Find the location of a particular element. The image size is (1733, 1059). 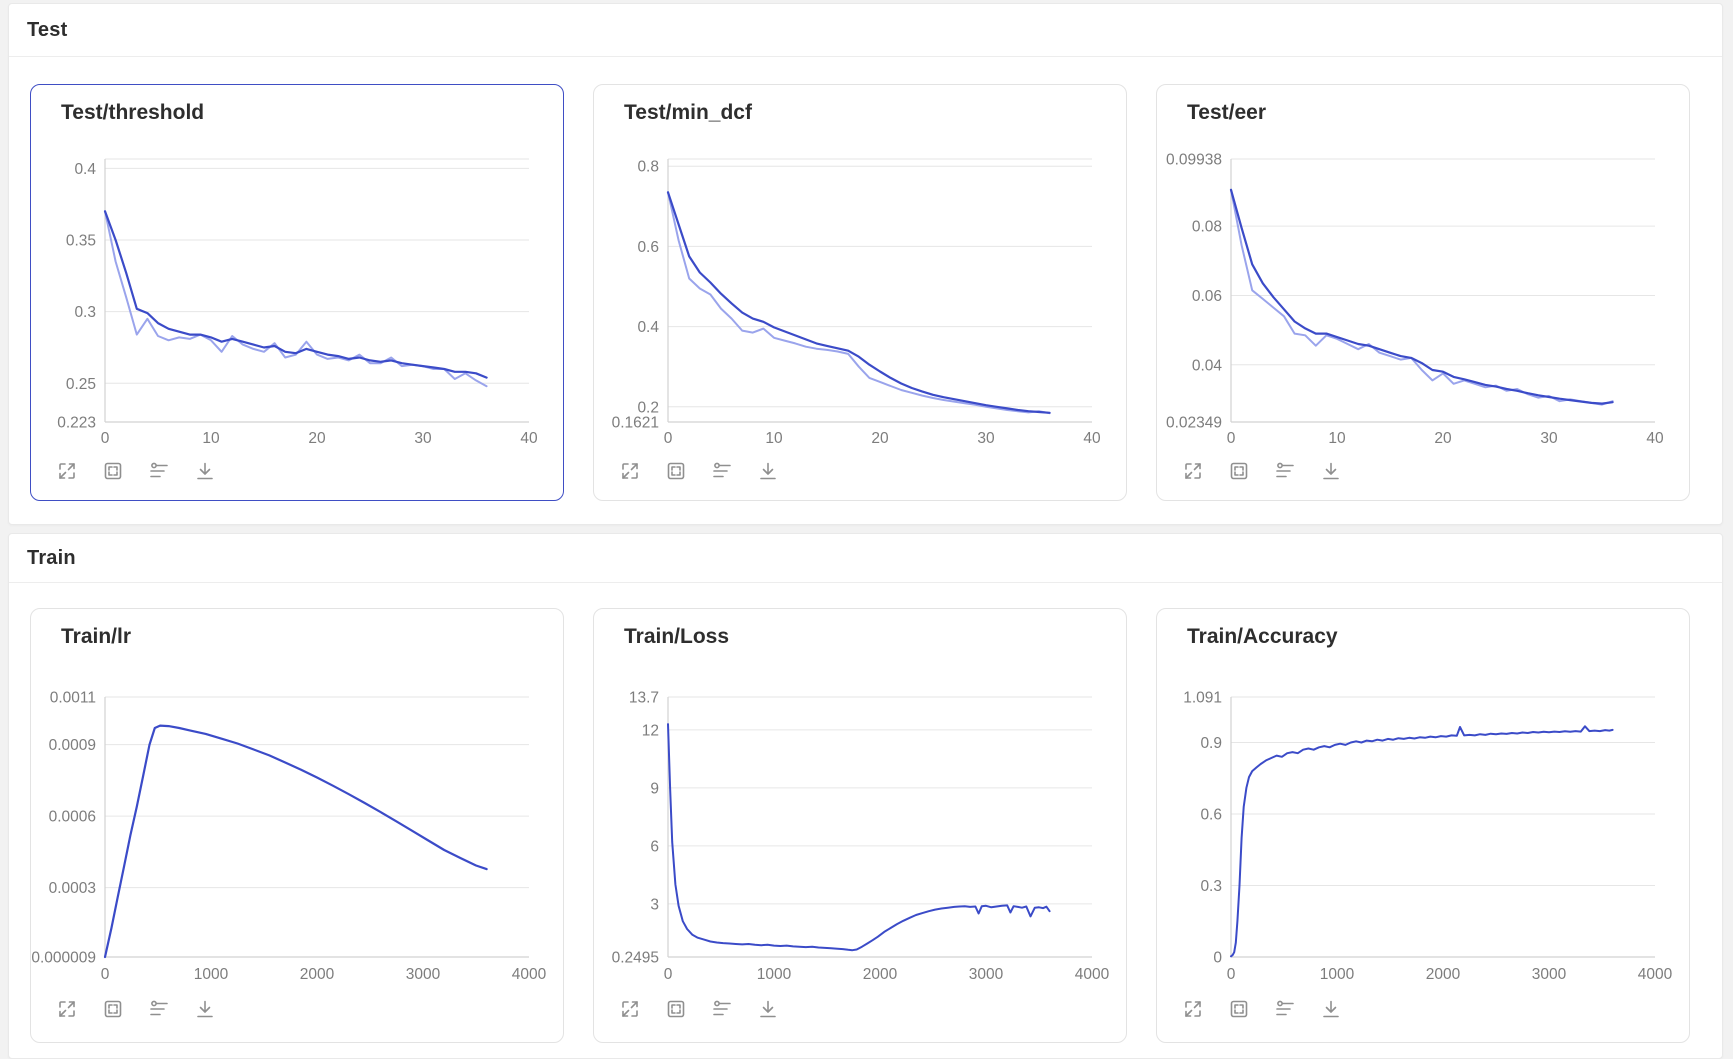

chart-canvas: 0.8 0.6 0.4 0.20.1621 0 10 20 30 40 is located at coordinates (861, 293).